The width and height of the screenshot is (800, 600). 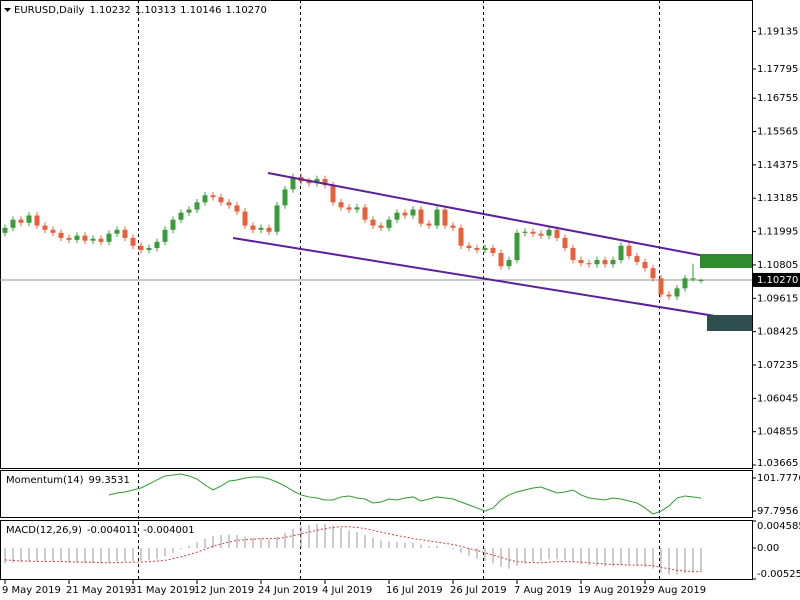 What do you see at coordinates (246, 10) in the screenshot?
I see `close-value: 1.10270` at bounding box center [246, 10].